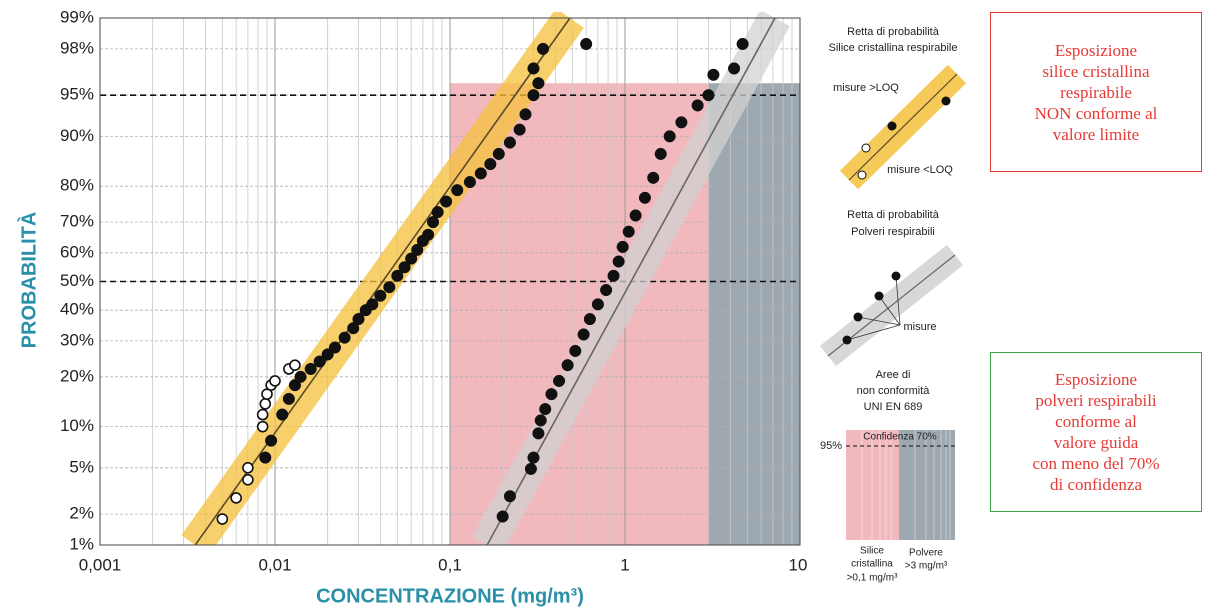  What do you see at coordinates (77, 185) in the screenshot?
I see `y-tick-label: 80%` at bounding box center [77, 185].